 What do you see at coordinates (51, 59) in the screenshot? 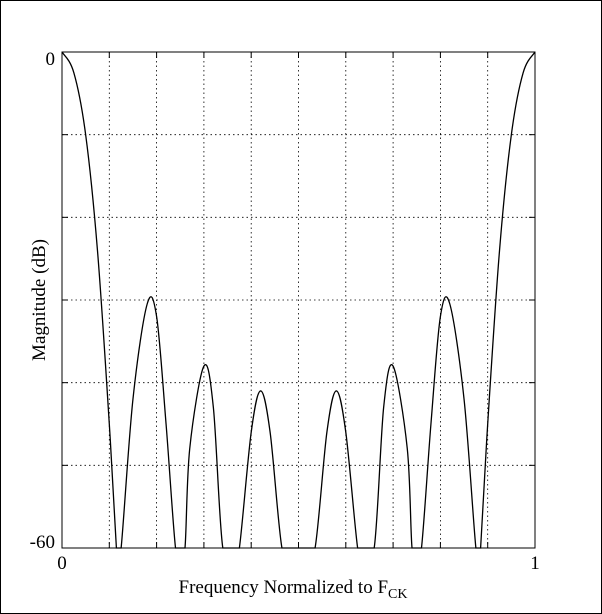
I see `y-tick-label-top: 0` at bounding box center [51, 59].